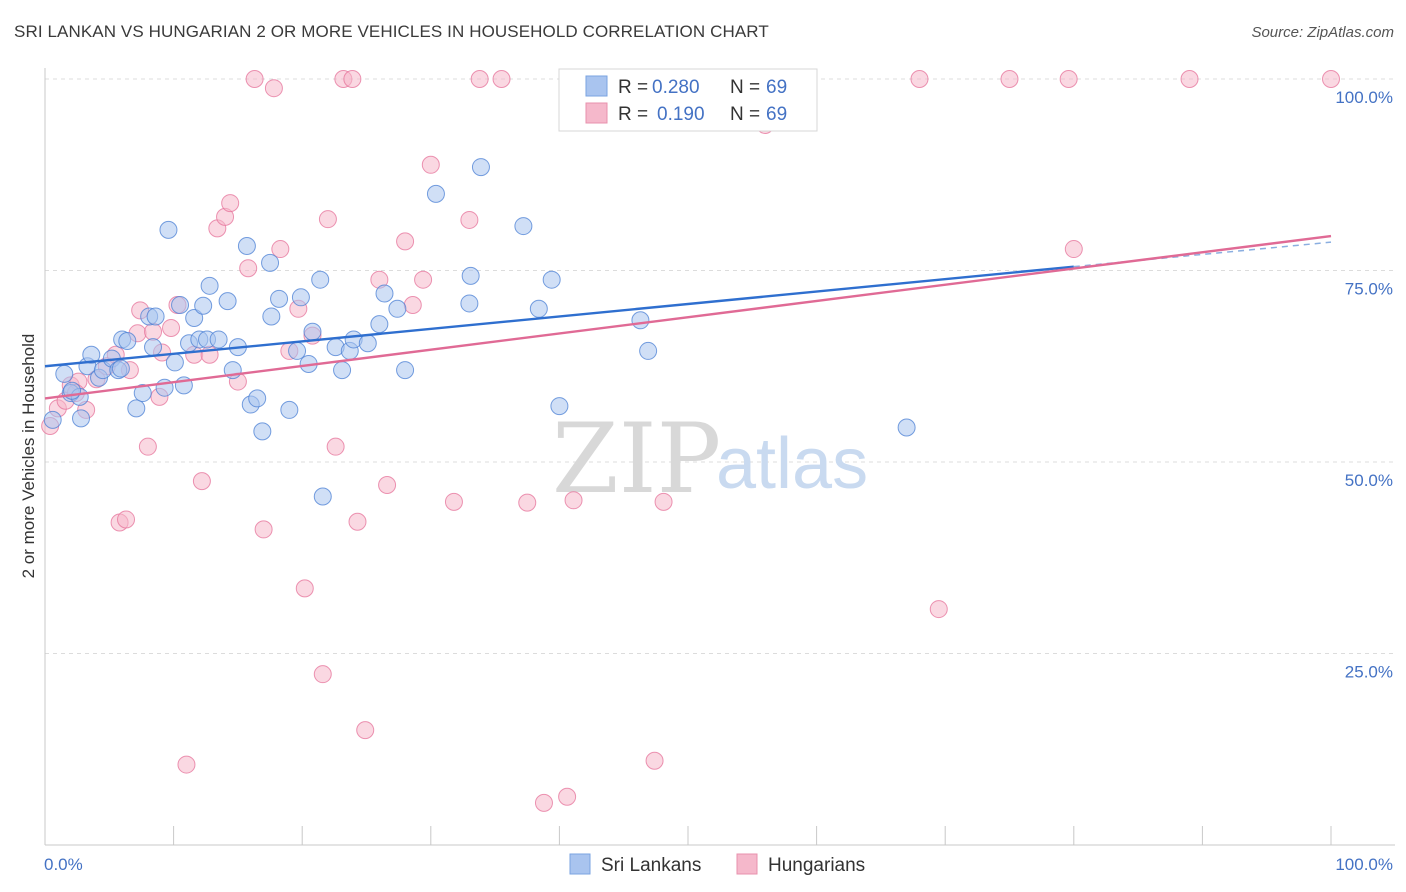  I want to click on legend-swatch-sri-lankans, so click(596, 86).